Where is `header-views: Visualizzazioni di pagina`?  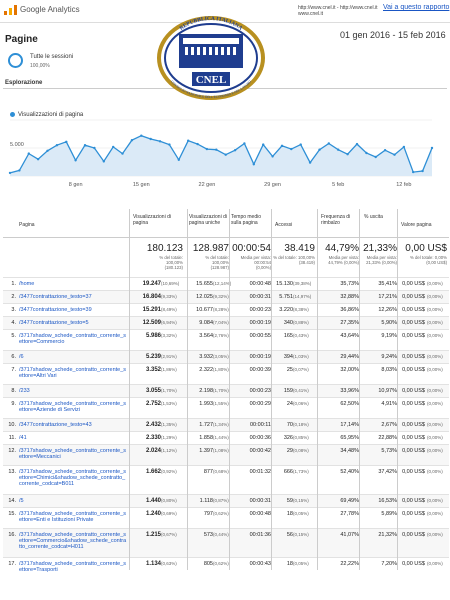 header-views: Visualizzazioni di pagina is located at coordinates (152, 220).